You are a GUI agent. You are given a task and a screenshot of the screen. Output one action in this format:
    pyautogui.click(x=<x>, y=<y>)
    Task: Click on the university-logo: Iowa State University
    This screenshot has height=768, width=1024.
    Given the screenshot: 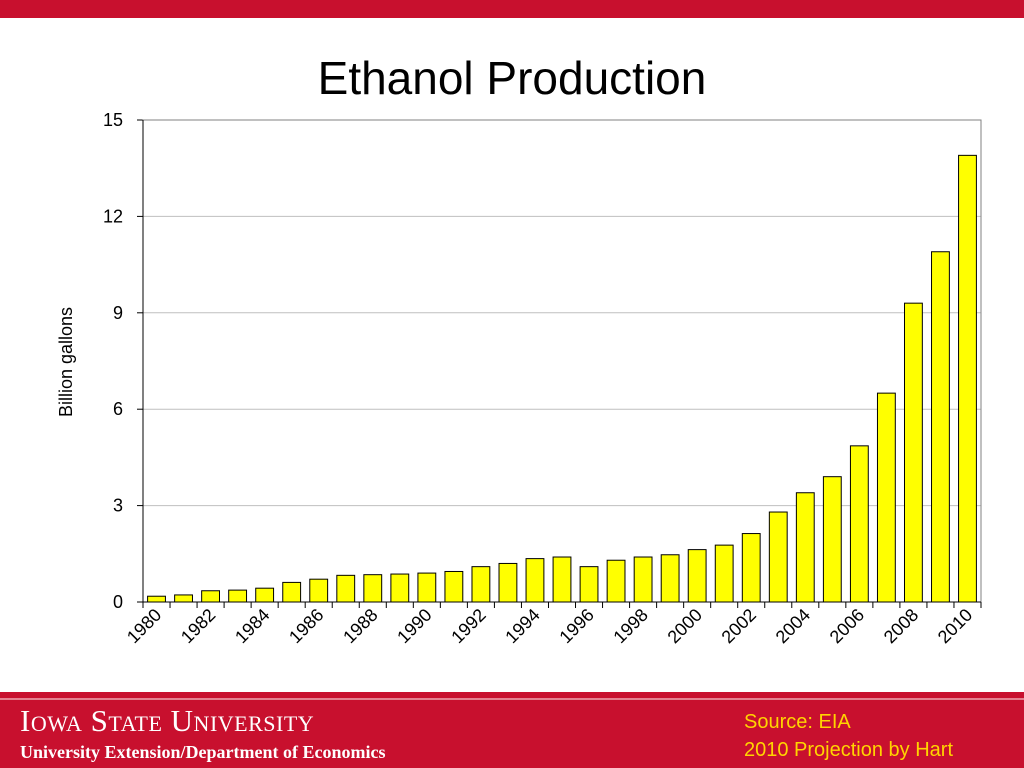 What is the action you would take?
    pyautogui.click(x=167, y=720)
    